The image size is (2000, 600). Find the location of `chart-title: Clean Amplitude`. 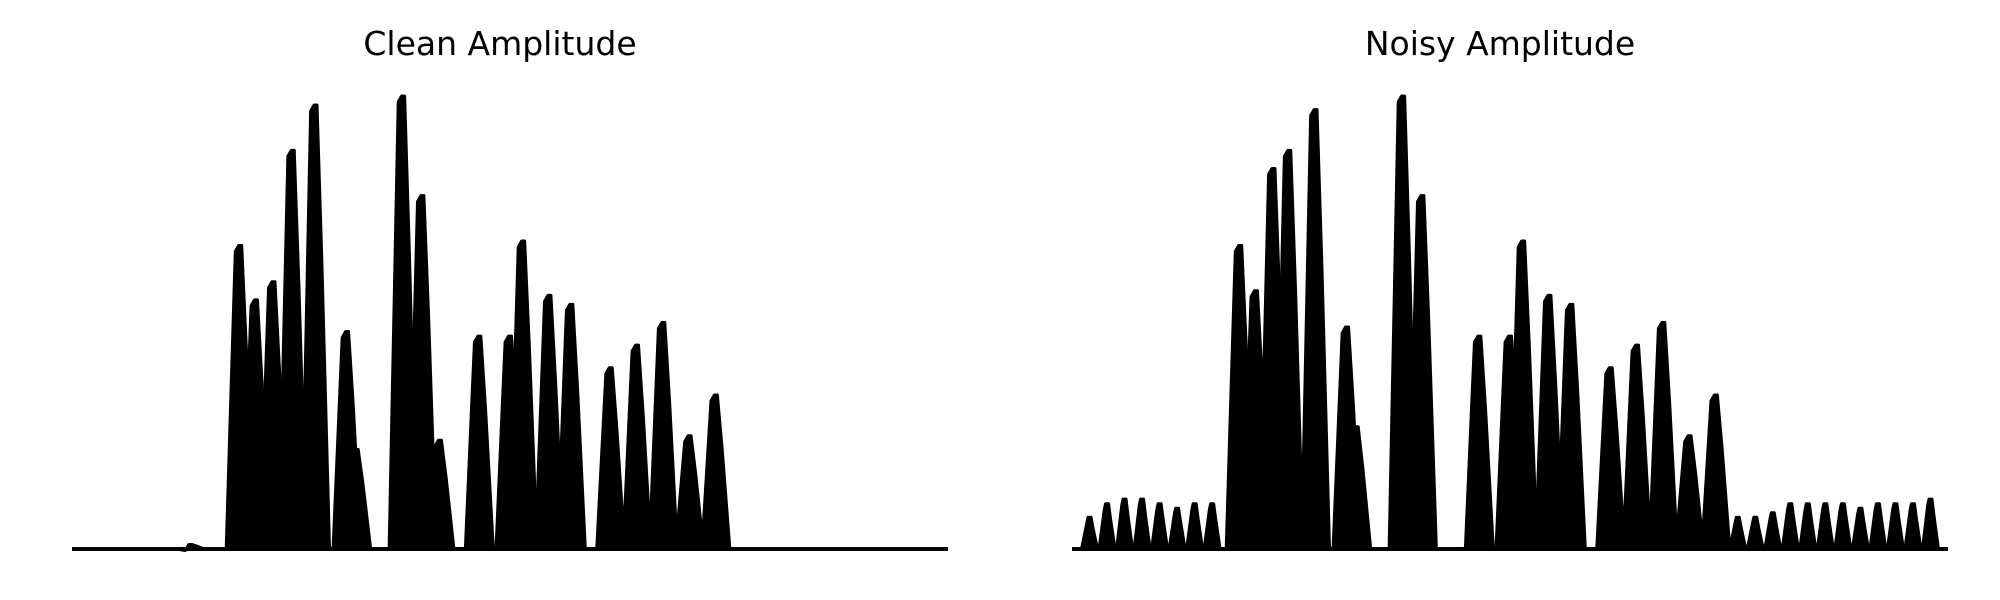

chart-title: Clean Amplitude is located at coordinates (500, 43).